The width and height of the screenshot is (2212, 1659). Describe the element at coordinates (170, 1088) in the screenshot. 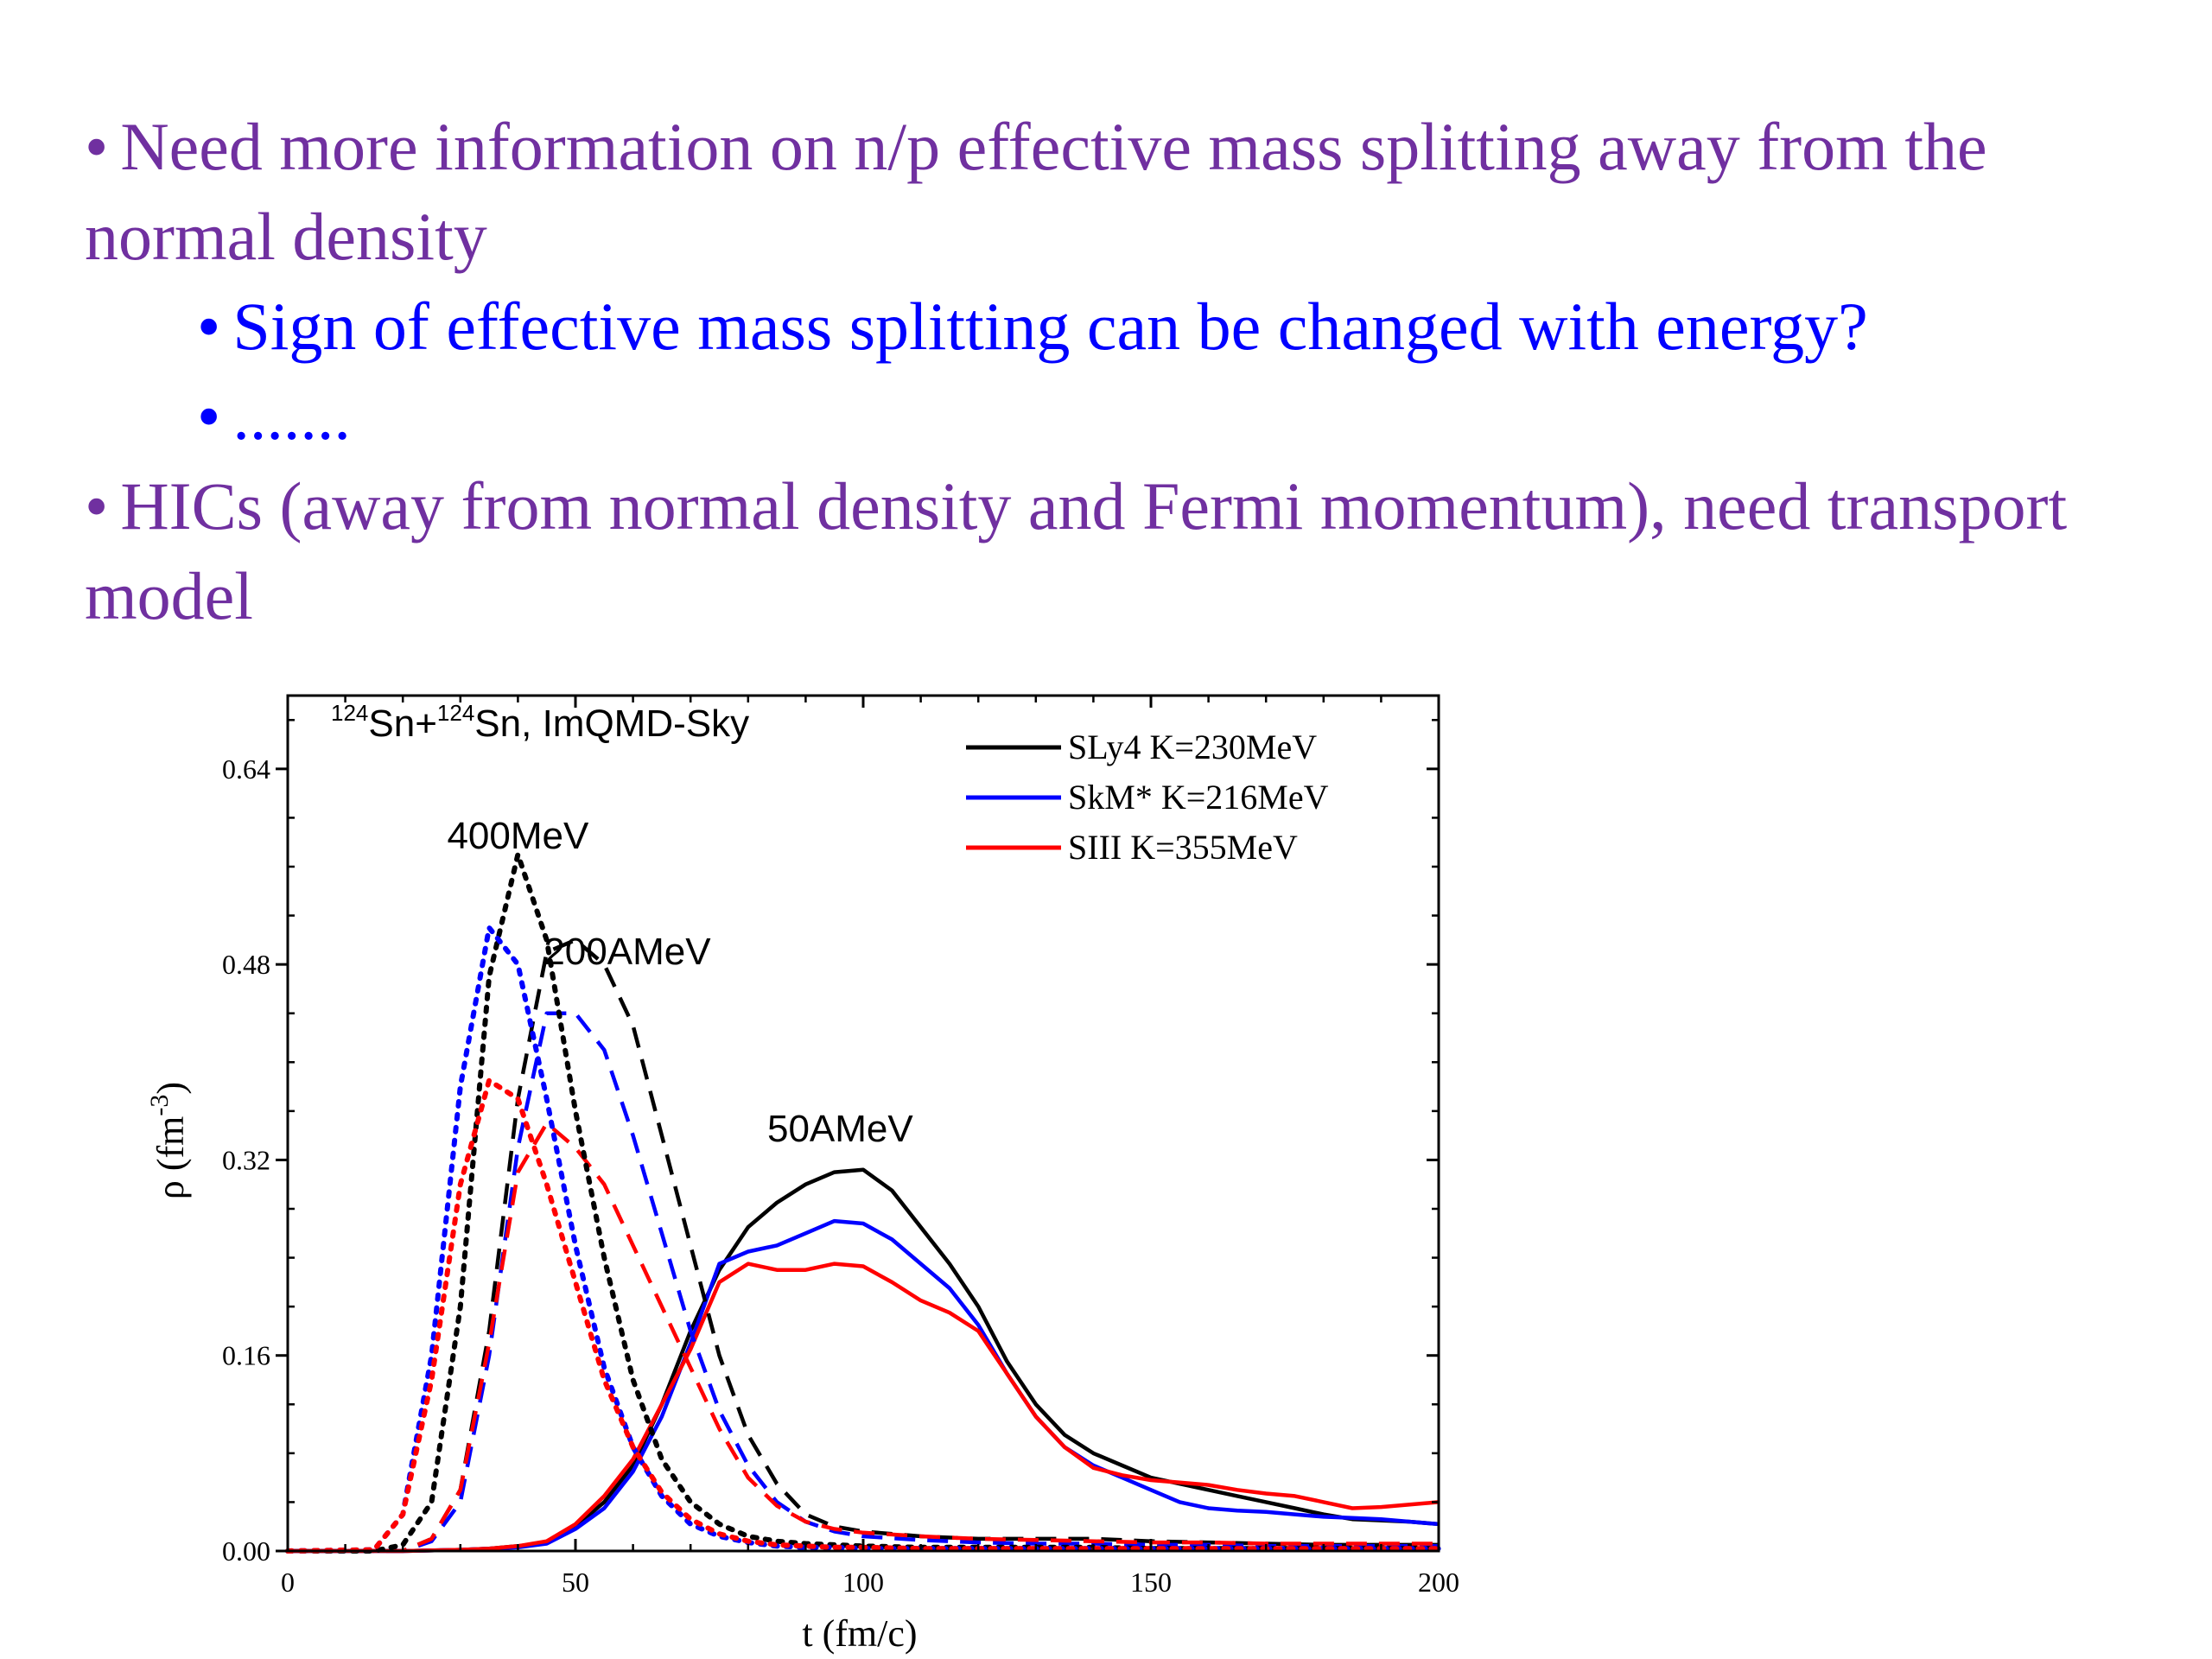

I see `y-axis-label-end: )` at that location.